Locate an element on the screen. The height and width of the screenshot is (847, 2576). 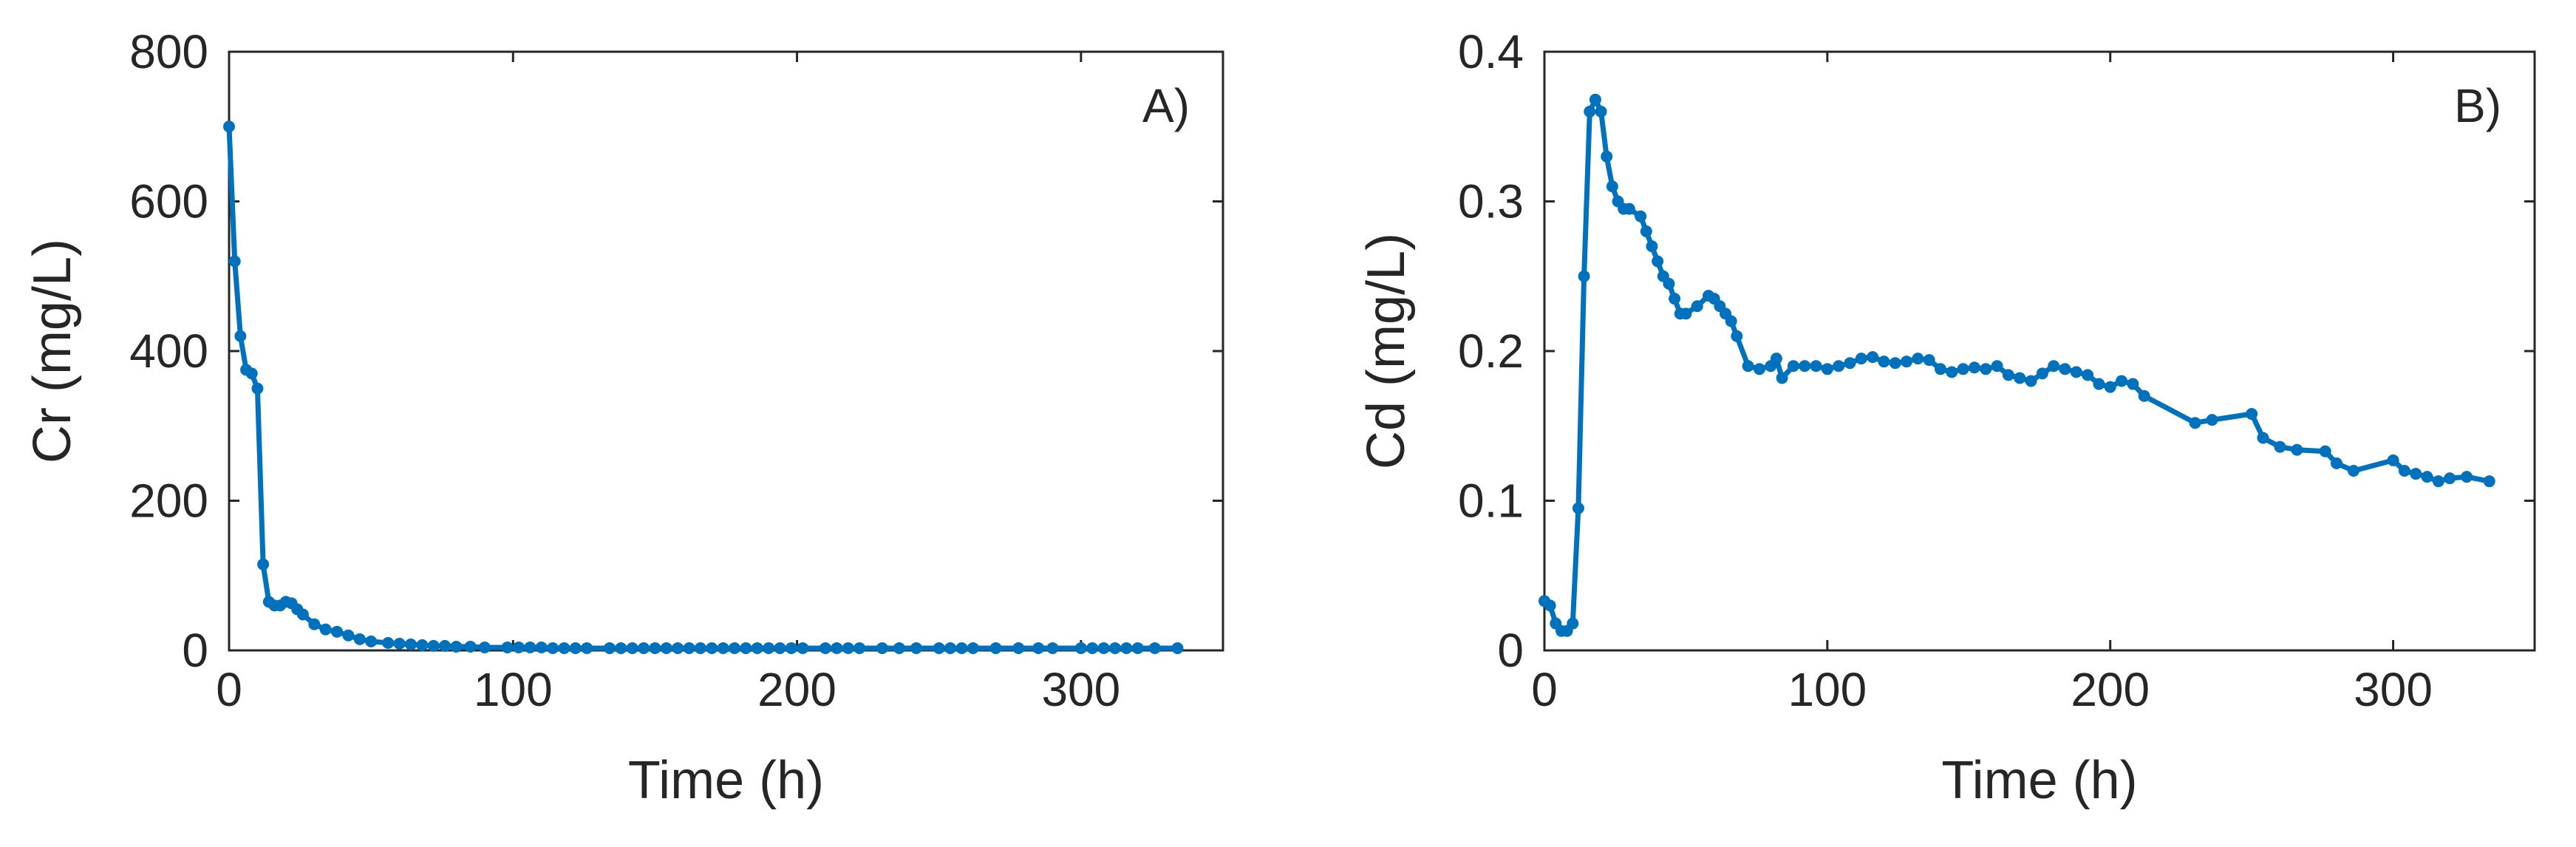
y-tick-label: 0 is located at coordinates (195, 651).